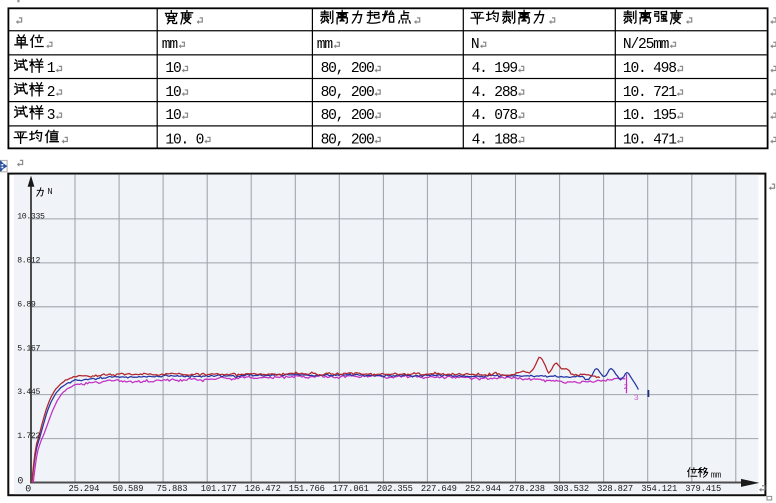  What do you see at coordinates (527, 489) in the screenshot?
I see `svg-text: 278.238` at bounding box center [527, 489].